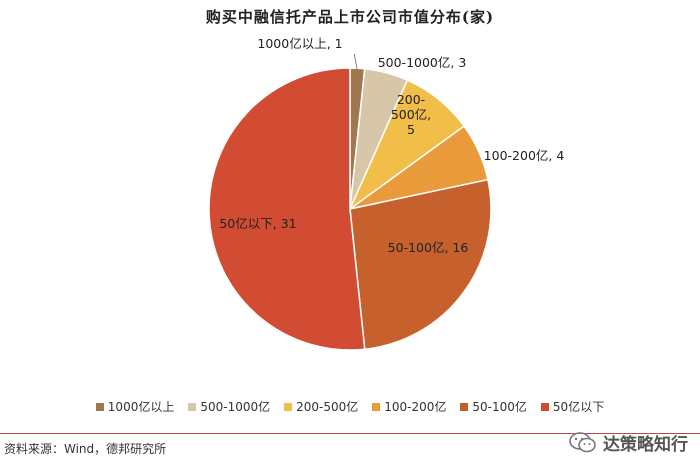 The width and height of the screenshot is (700, 463). I want to click on legend-item-50-100: 50-100亿, so click(493, 406).